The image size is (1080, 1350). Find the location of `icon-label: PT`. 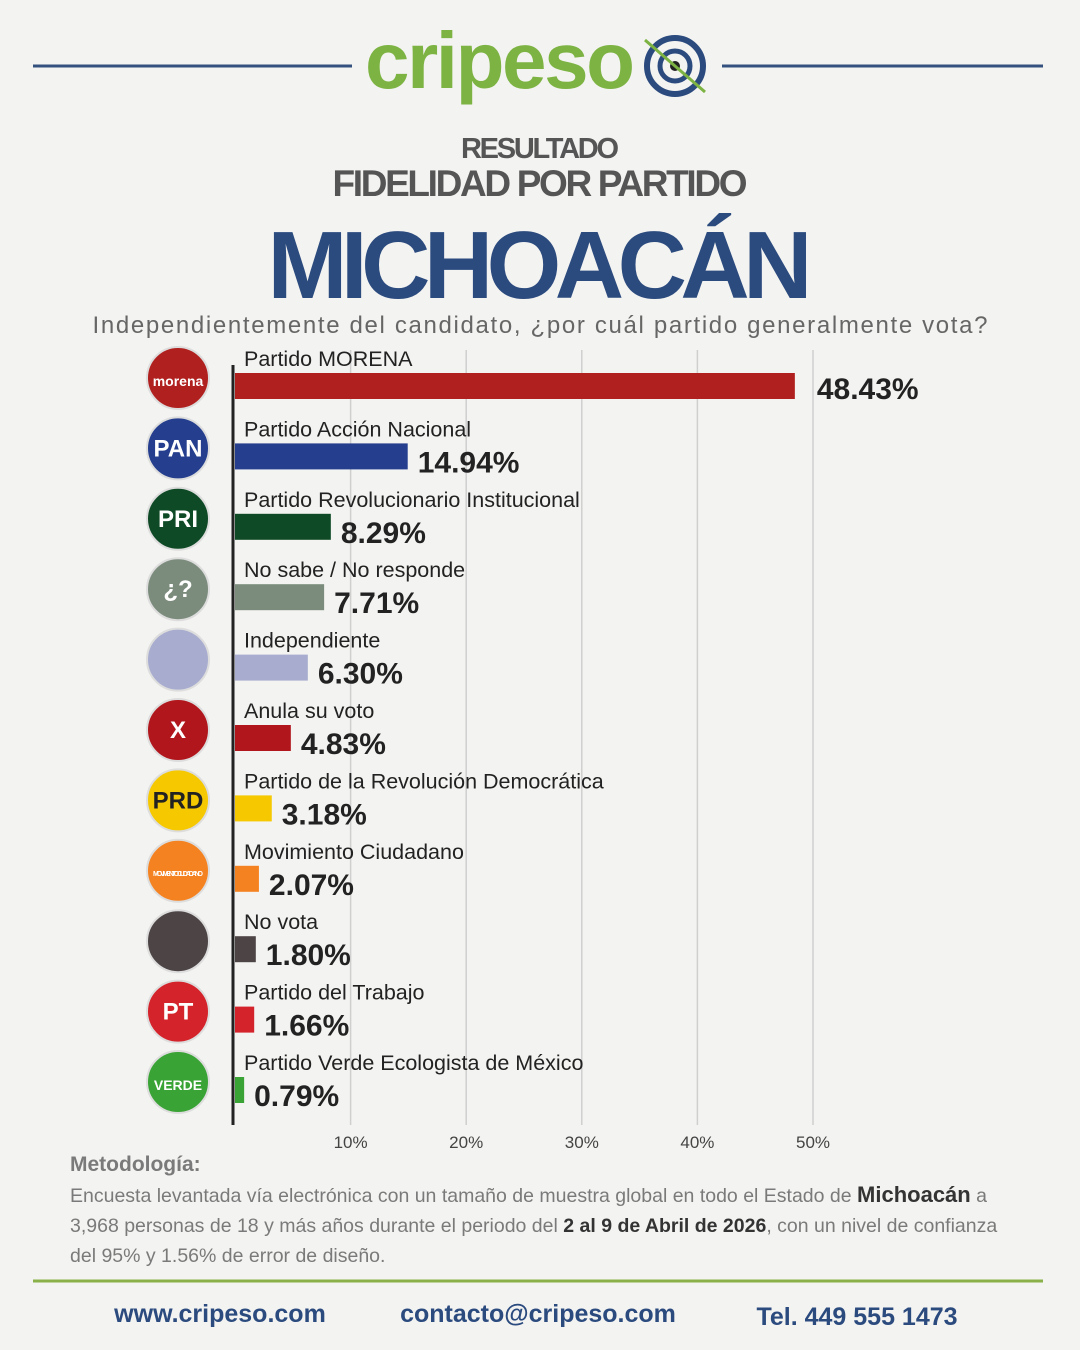

icon-label: PT is located at coordinates (178, 1012).